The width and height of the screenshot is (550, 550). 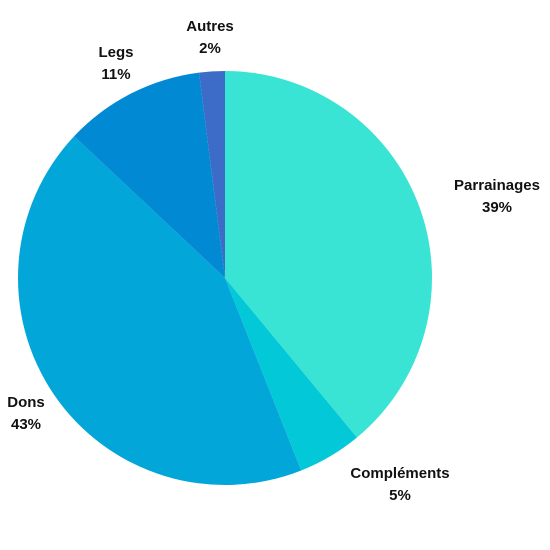 What do you see at coordinates (116, 52) in the screenshot?
I see `label-legs-name: Legs` at bounding box center [116, 52].